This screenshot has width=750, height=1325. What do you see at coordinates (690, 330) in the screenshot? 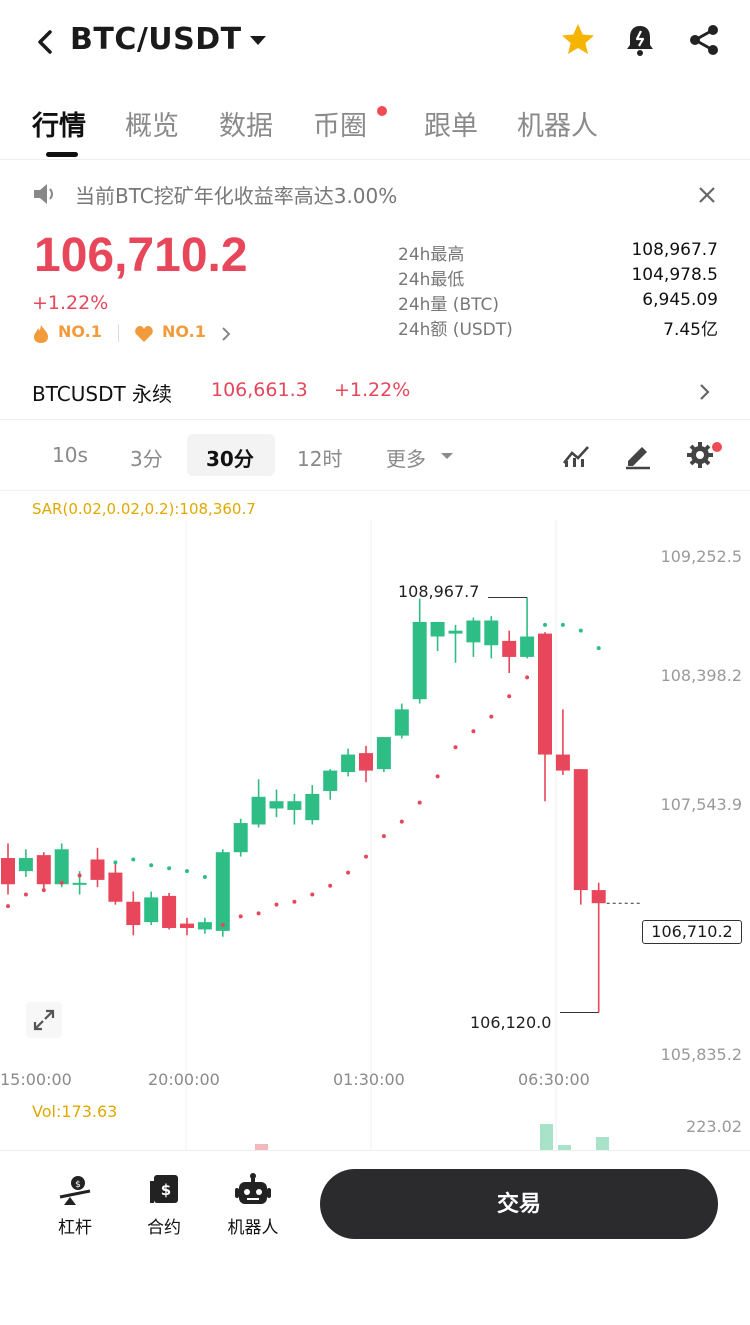
I see `stat-turnover-value: 7.45亿` at bounding box center [690, 330].